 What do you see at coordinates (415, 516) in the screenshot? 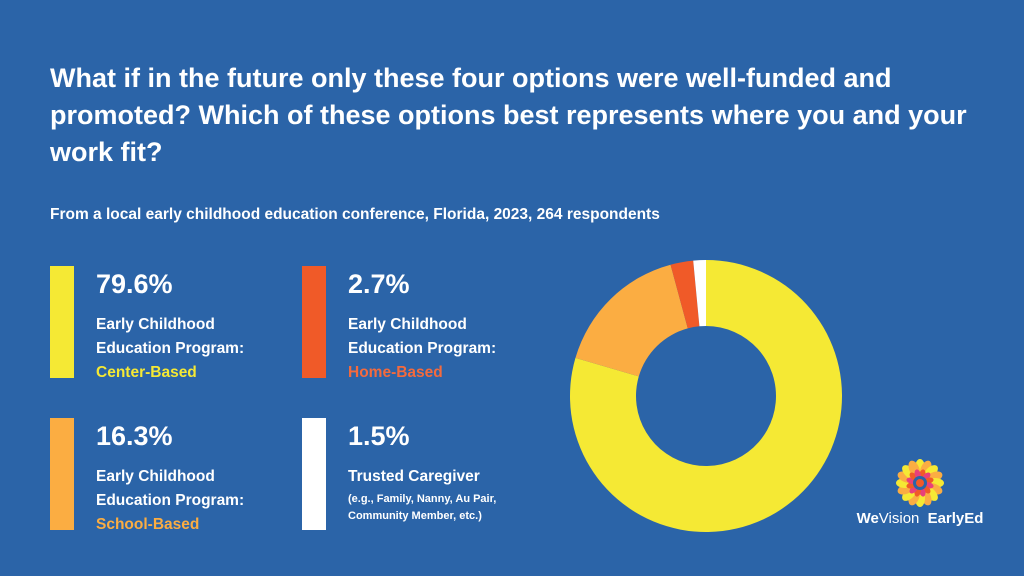
I see `legend-note: Community Member, etc.)` at bounding box center [415, 516].